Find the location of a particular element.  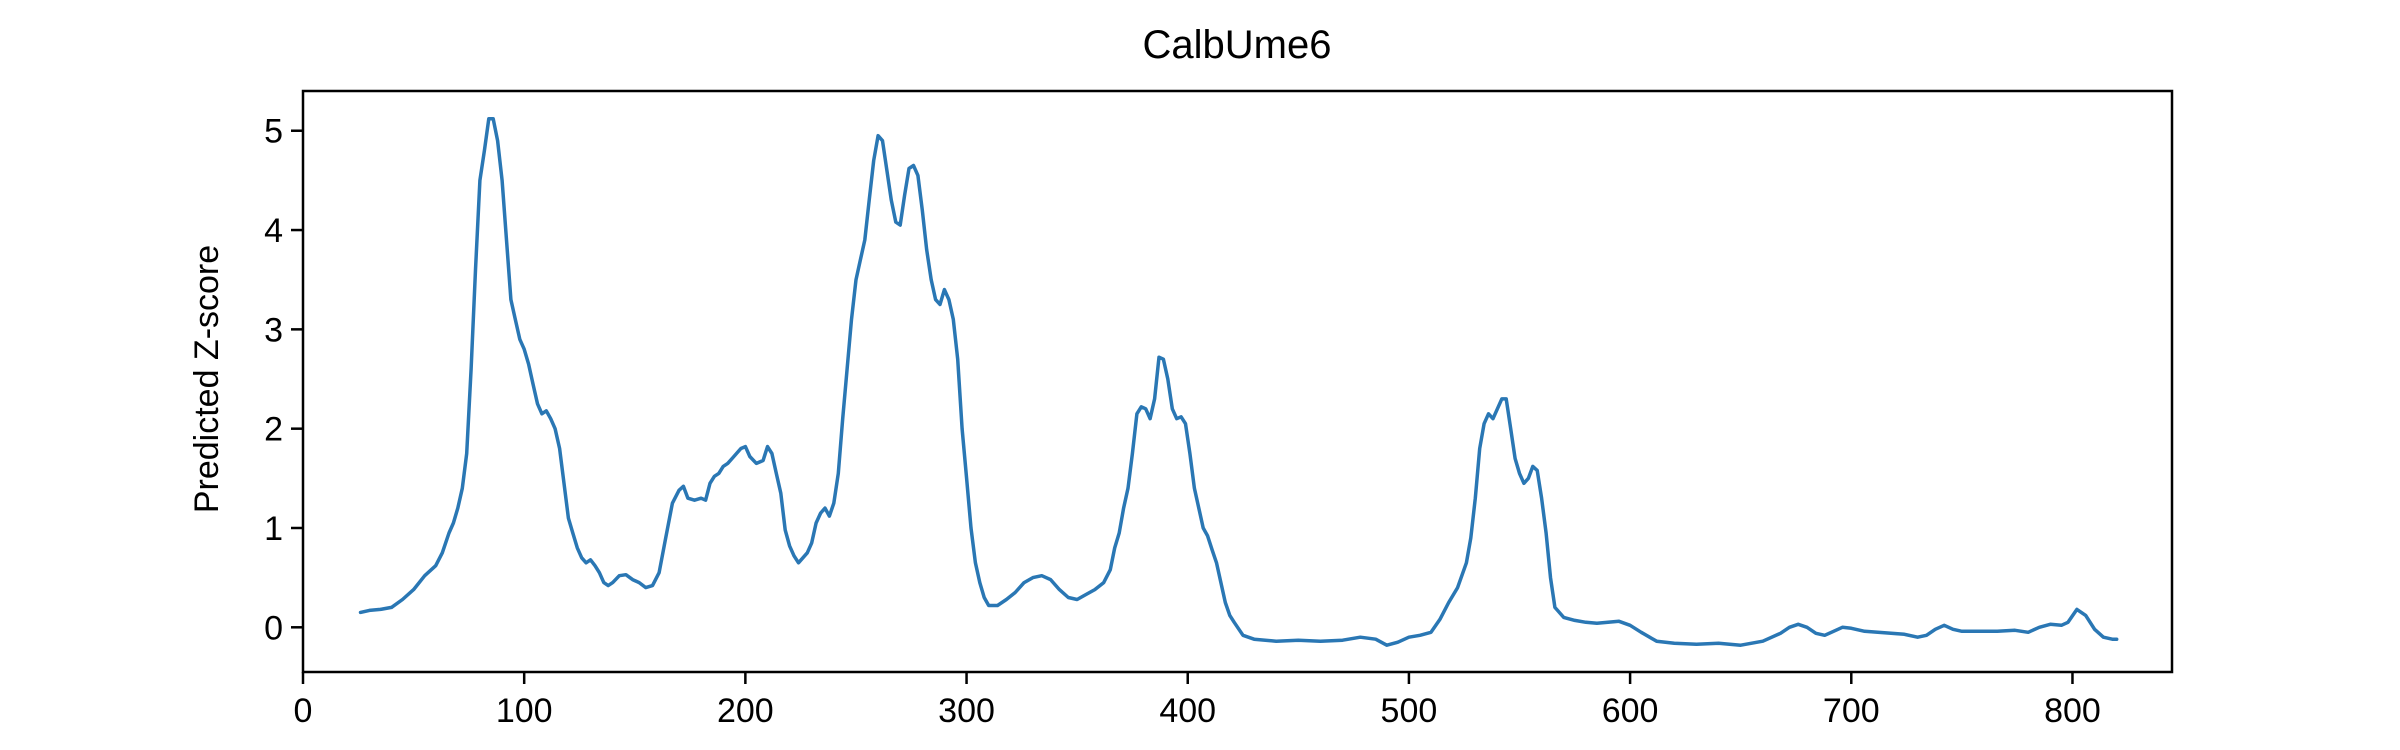

x-tick-label: 100 is located at coordinates (524, 711).